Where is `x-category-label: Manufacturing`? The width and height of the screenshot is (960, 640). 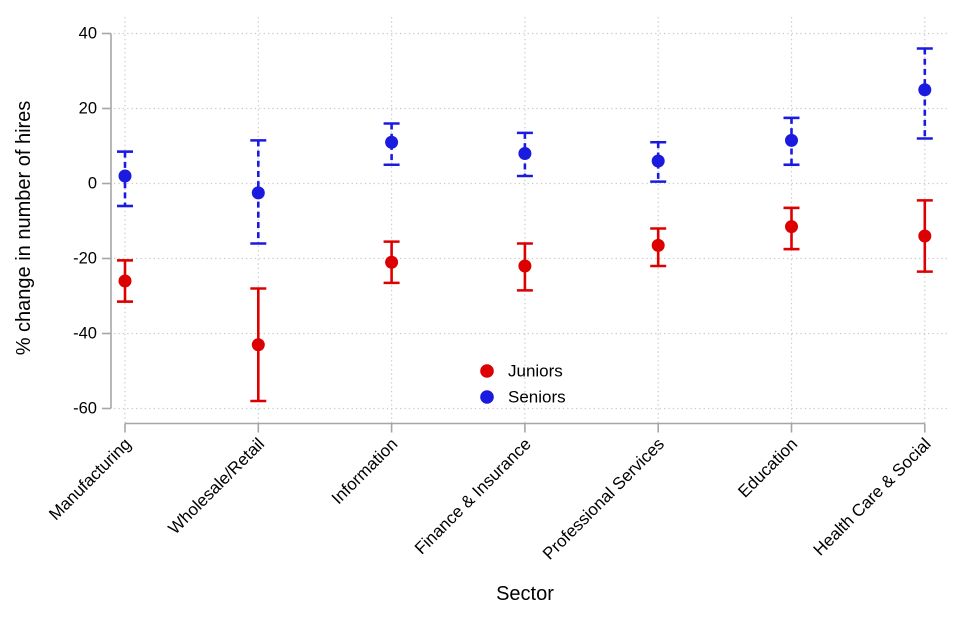 x-category-label: Manufacturing is located at coordinates (90, 479).